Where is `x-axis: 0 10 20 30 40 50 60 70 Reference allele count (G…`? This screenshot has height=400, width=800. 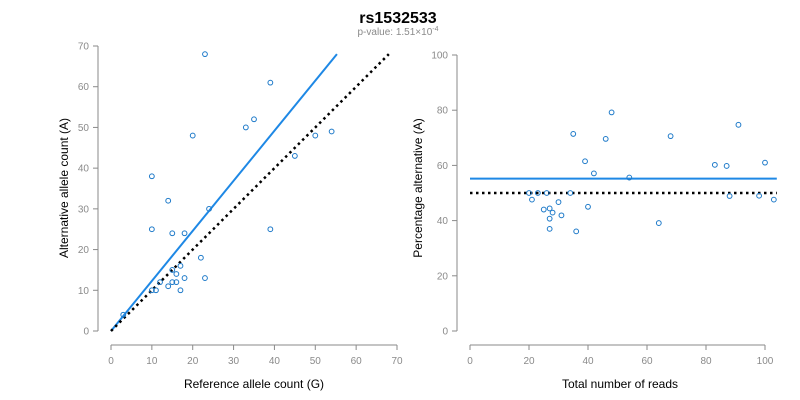
x-axis: 0 10 20 30 40 50 60 70 Reference allele count (G… is located at coordinates (255, 367).